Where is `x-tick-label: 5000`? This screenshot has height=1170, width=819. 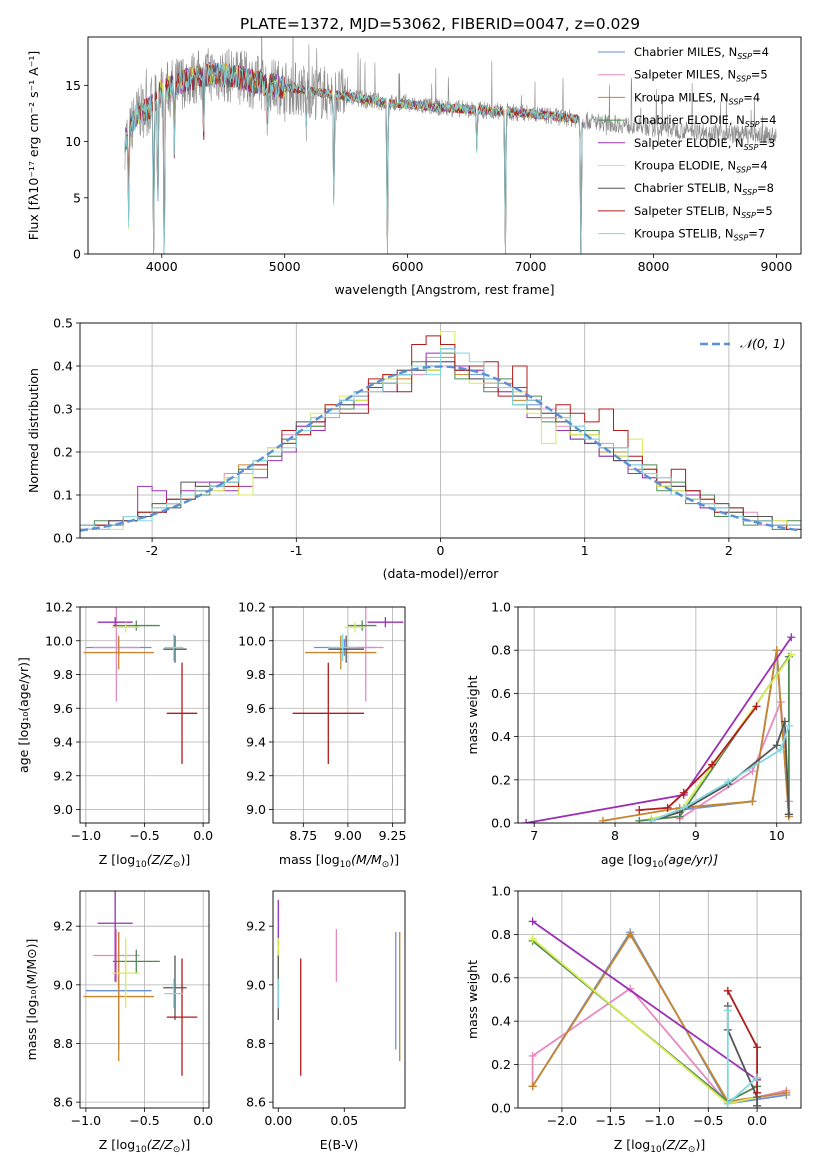
x-tick-label: 5000 is located at coordinates (285, 266).